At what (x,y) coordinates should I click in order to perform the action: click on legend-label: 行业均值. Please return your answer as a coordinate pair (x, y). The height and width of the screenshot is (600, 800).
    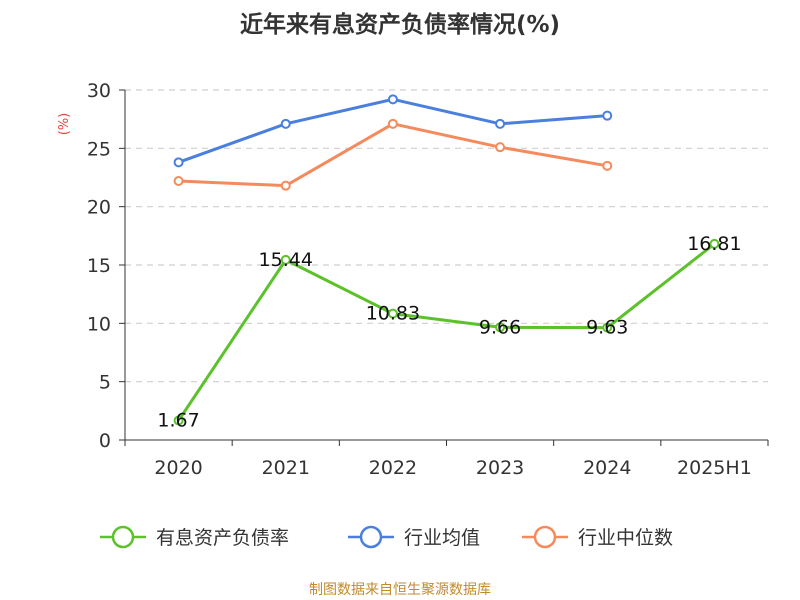
    Looking at the image, I should click on (442, 538).